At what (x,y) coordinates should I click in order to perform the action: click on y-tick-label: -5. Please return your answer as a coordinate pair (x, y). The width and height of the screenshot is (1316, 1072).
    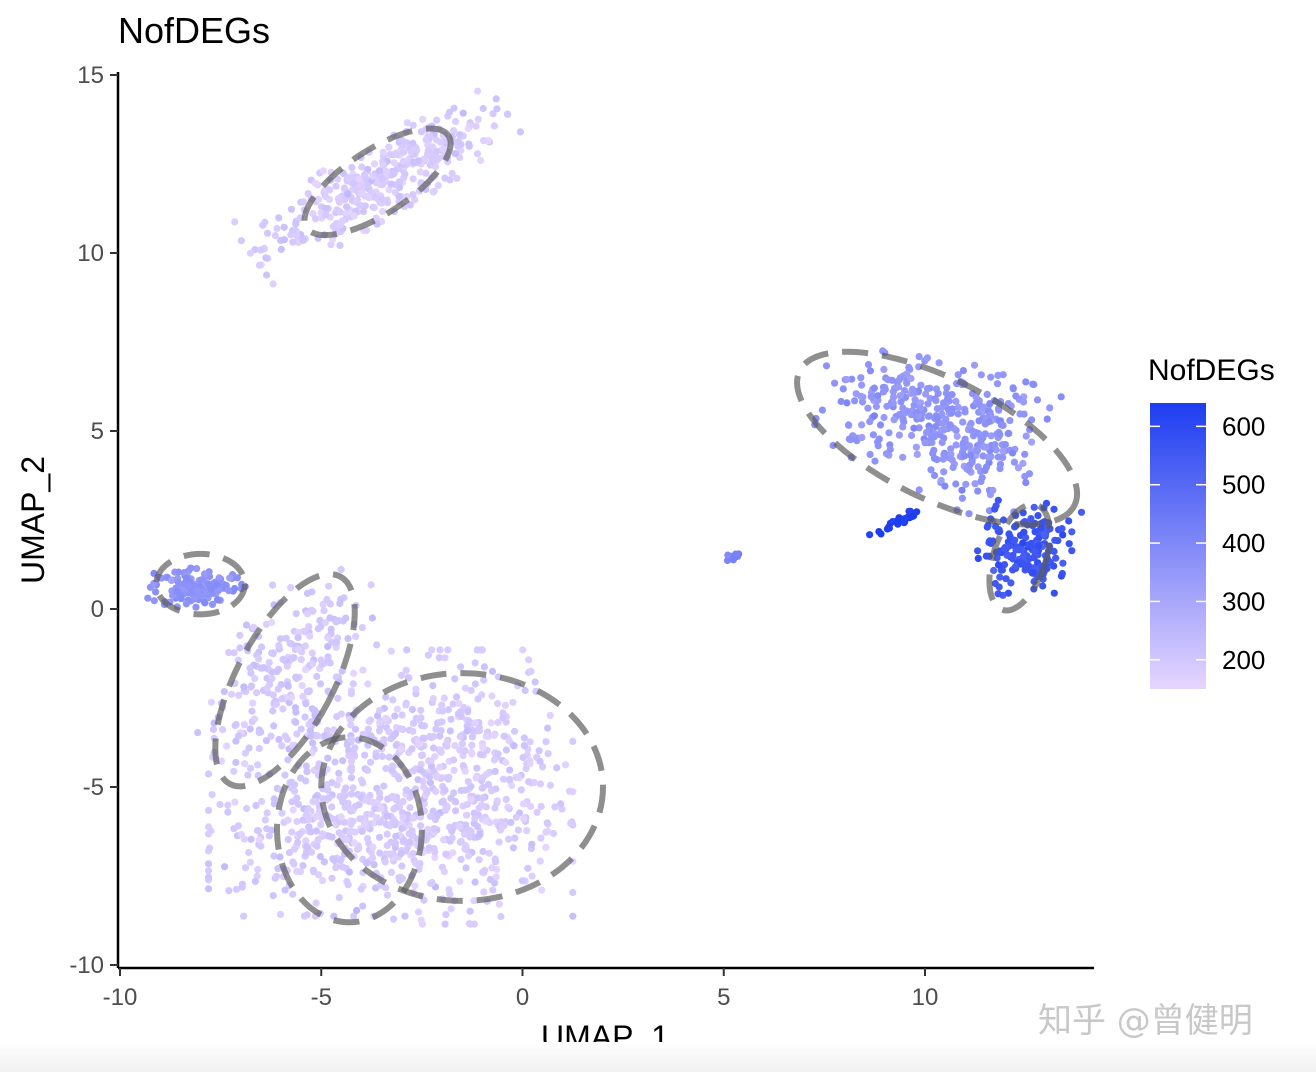
    Looking at the image, I should click on (93, 787).